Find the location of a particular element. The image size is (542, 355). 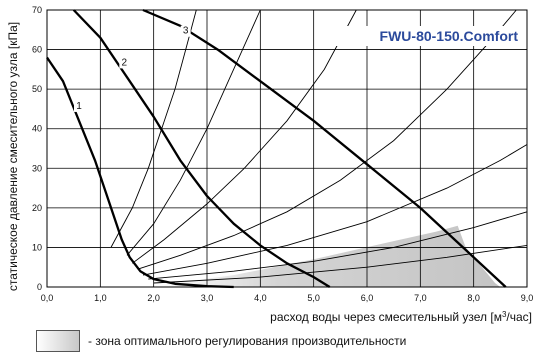

x-tick-label: 8,0 is located at coordinates (473, 298).